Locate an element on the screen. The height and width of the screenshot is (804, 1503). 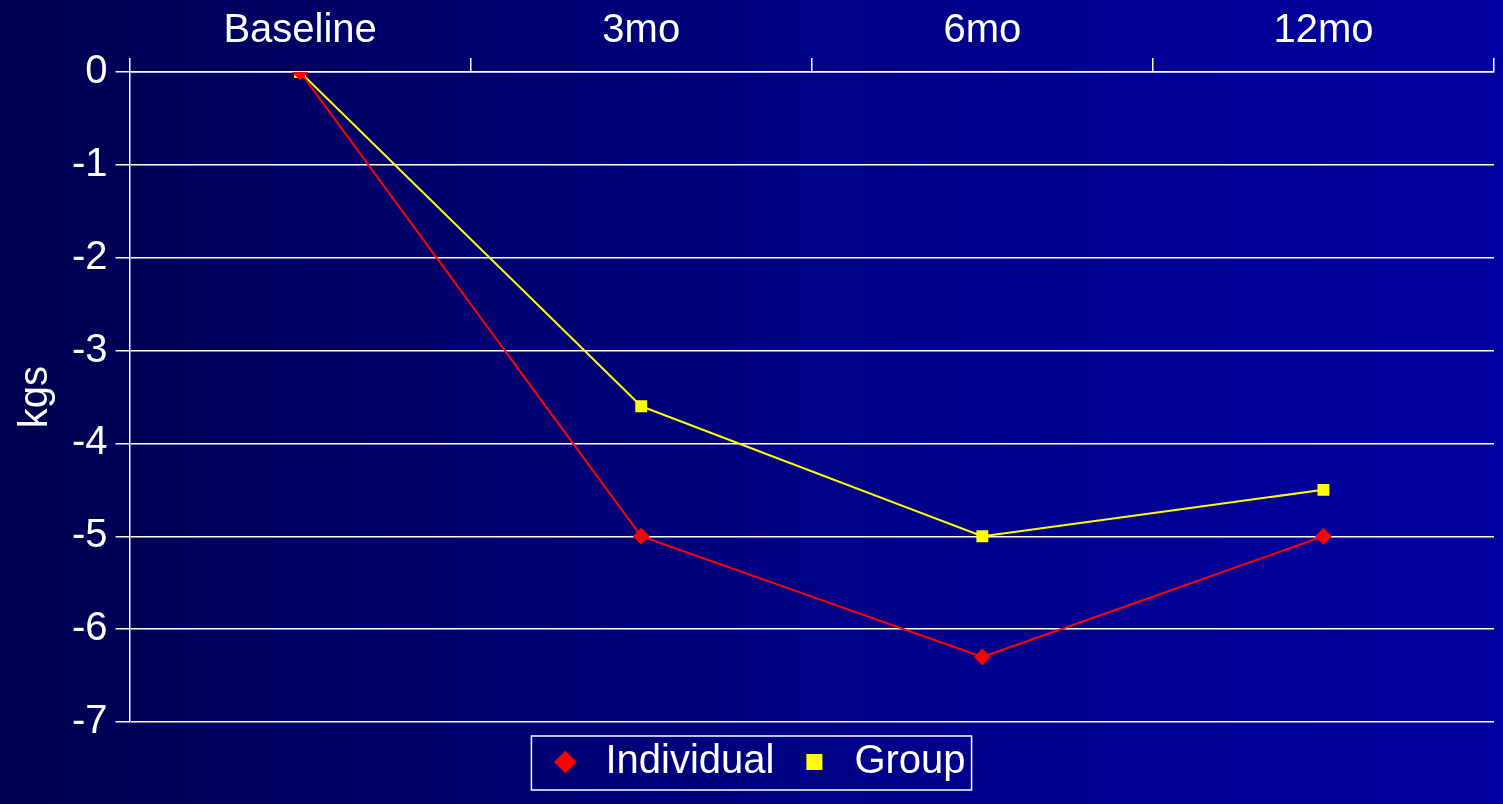
x-tick-label: 3mo is located at coordinates (641, 28).